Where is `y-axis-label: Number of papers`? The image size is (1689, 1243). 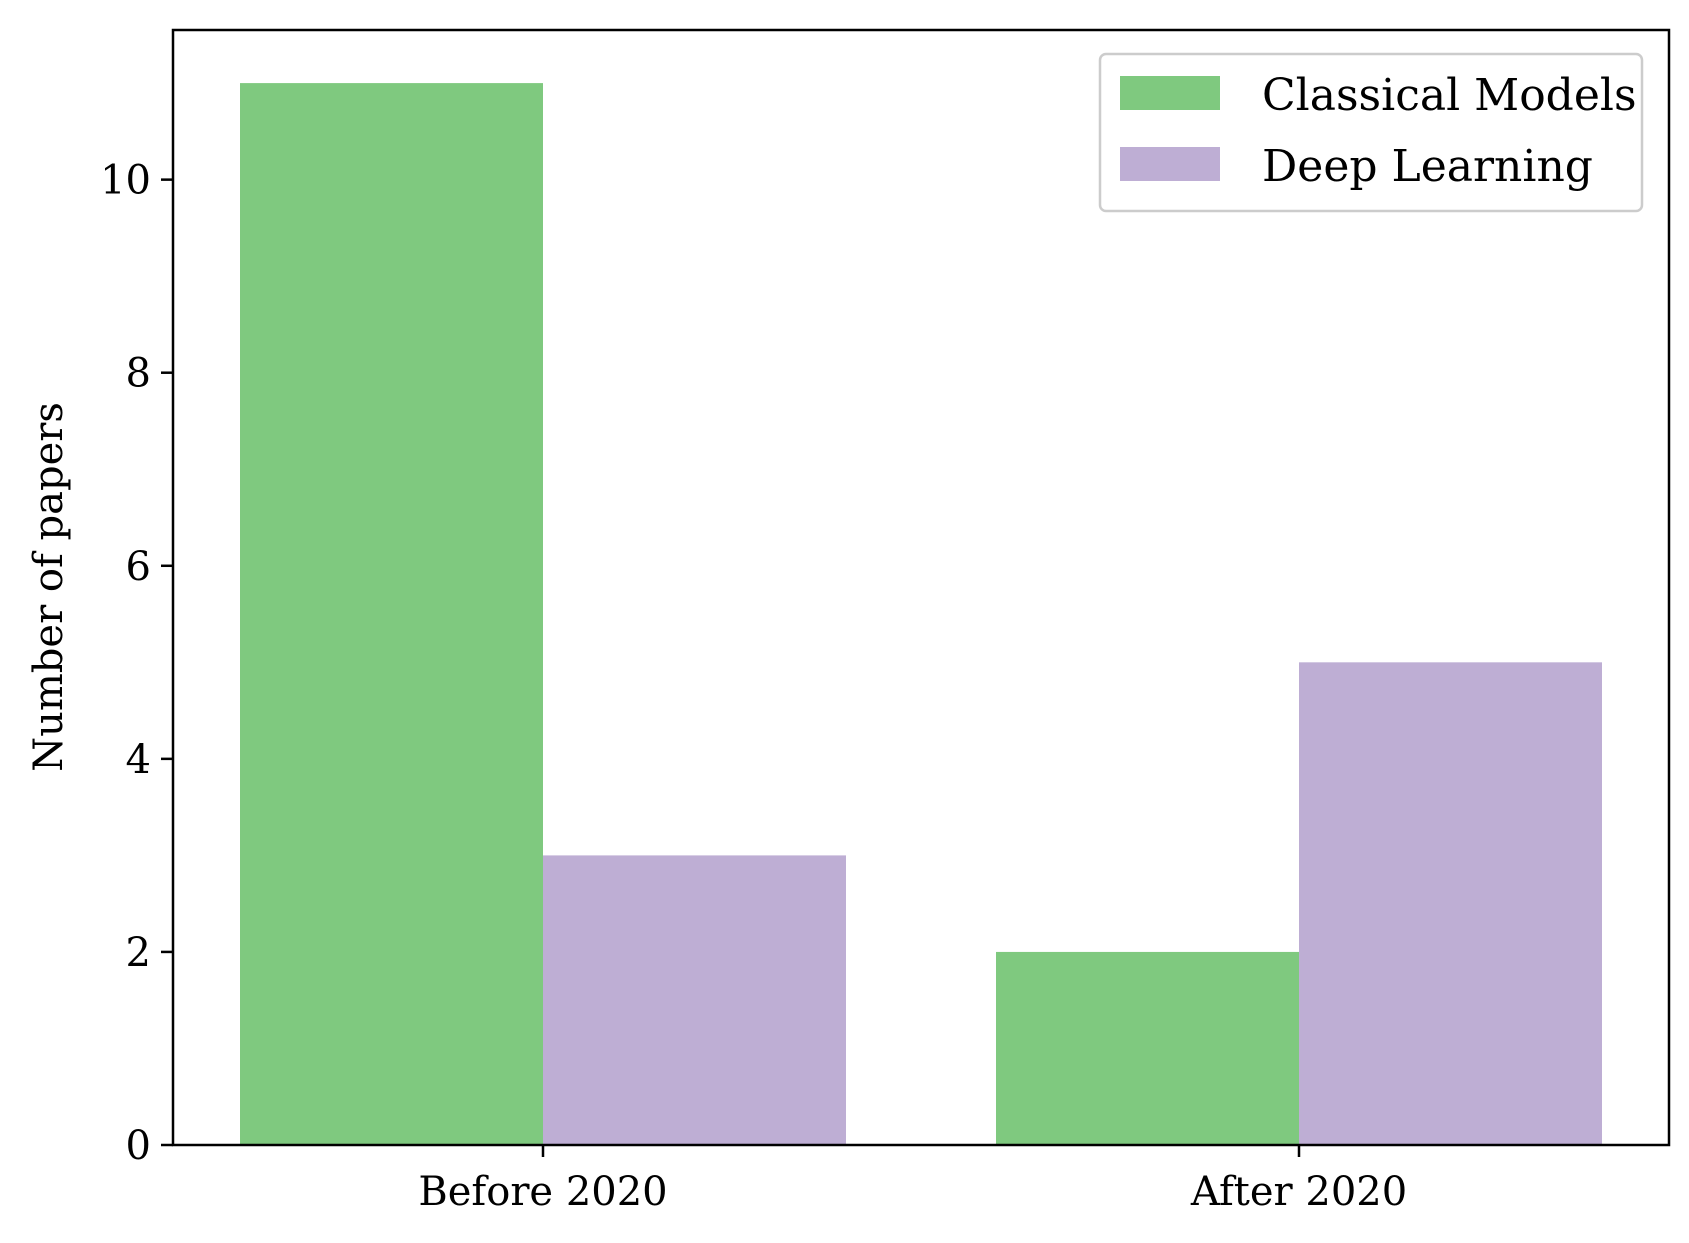
y-axis-label: Number of papers is located at coordinates (49, 587).